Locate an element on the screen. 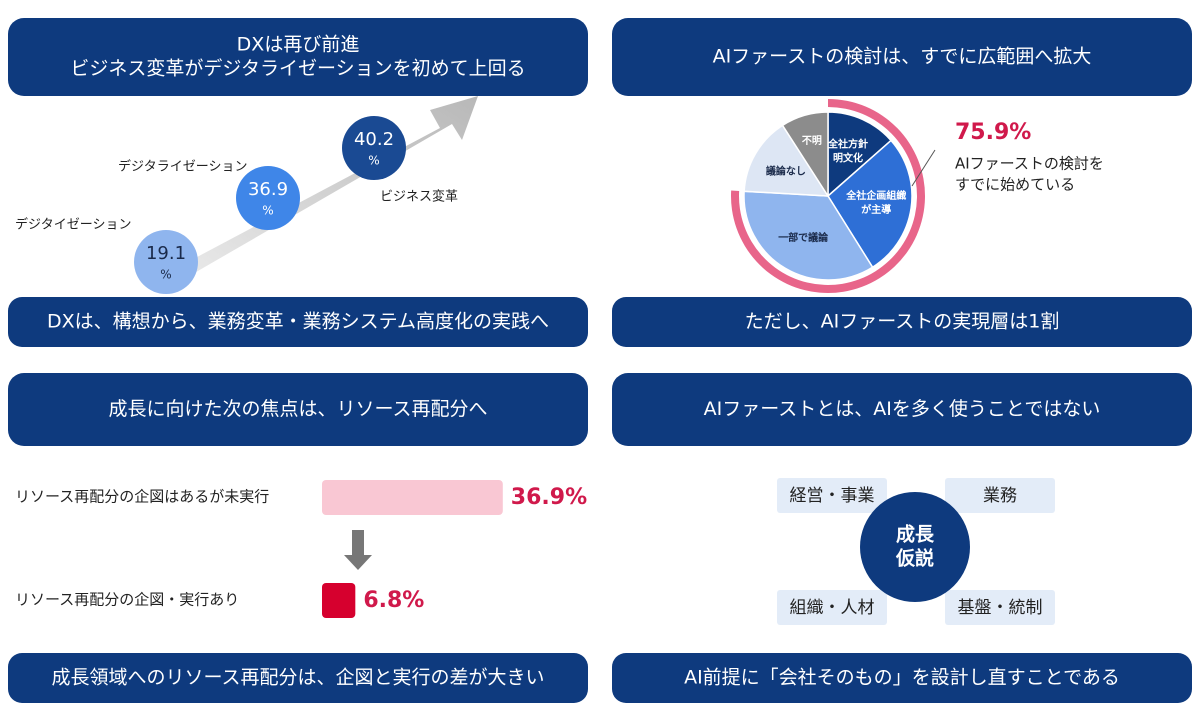  concept-label: 組織・人材 is located at coordinates (832, 608).